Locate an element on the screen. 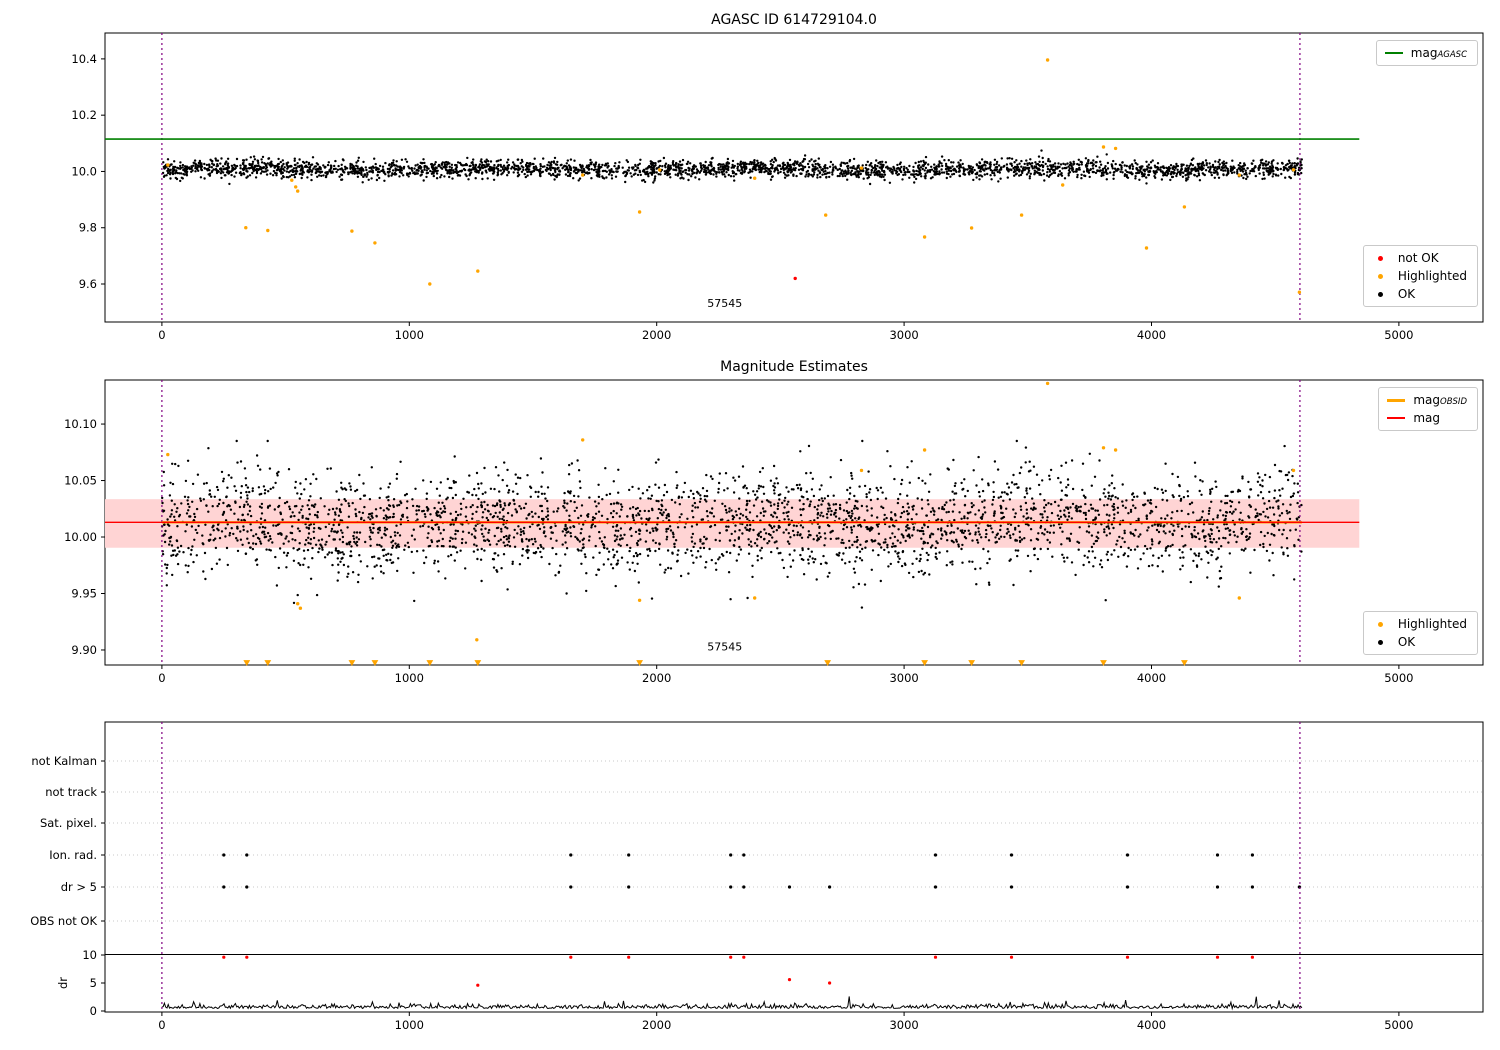 This screenshot has width=1500, height=1050. ok-points is located at coordinates (732, 167).